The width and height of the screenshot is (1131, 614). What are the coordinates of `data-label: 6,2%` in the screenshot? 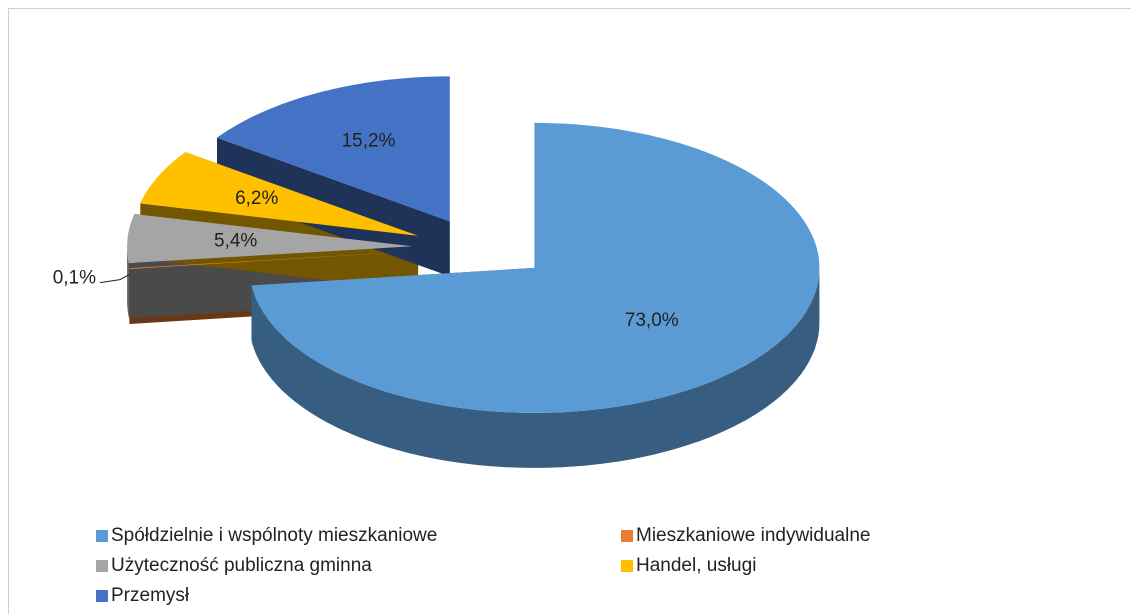 It's located at (256, 198).